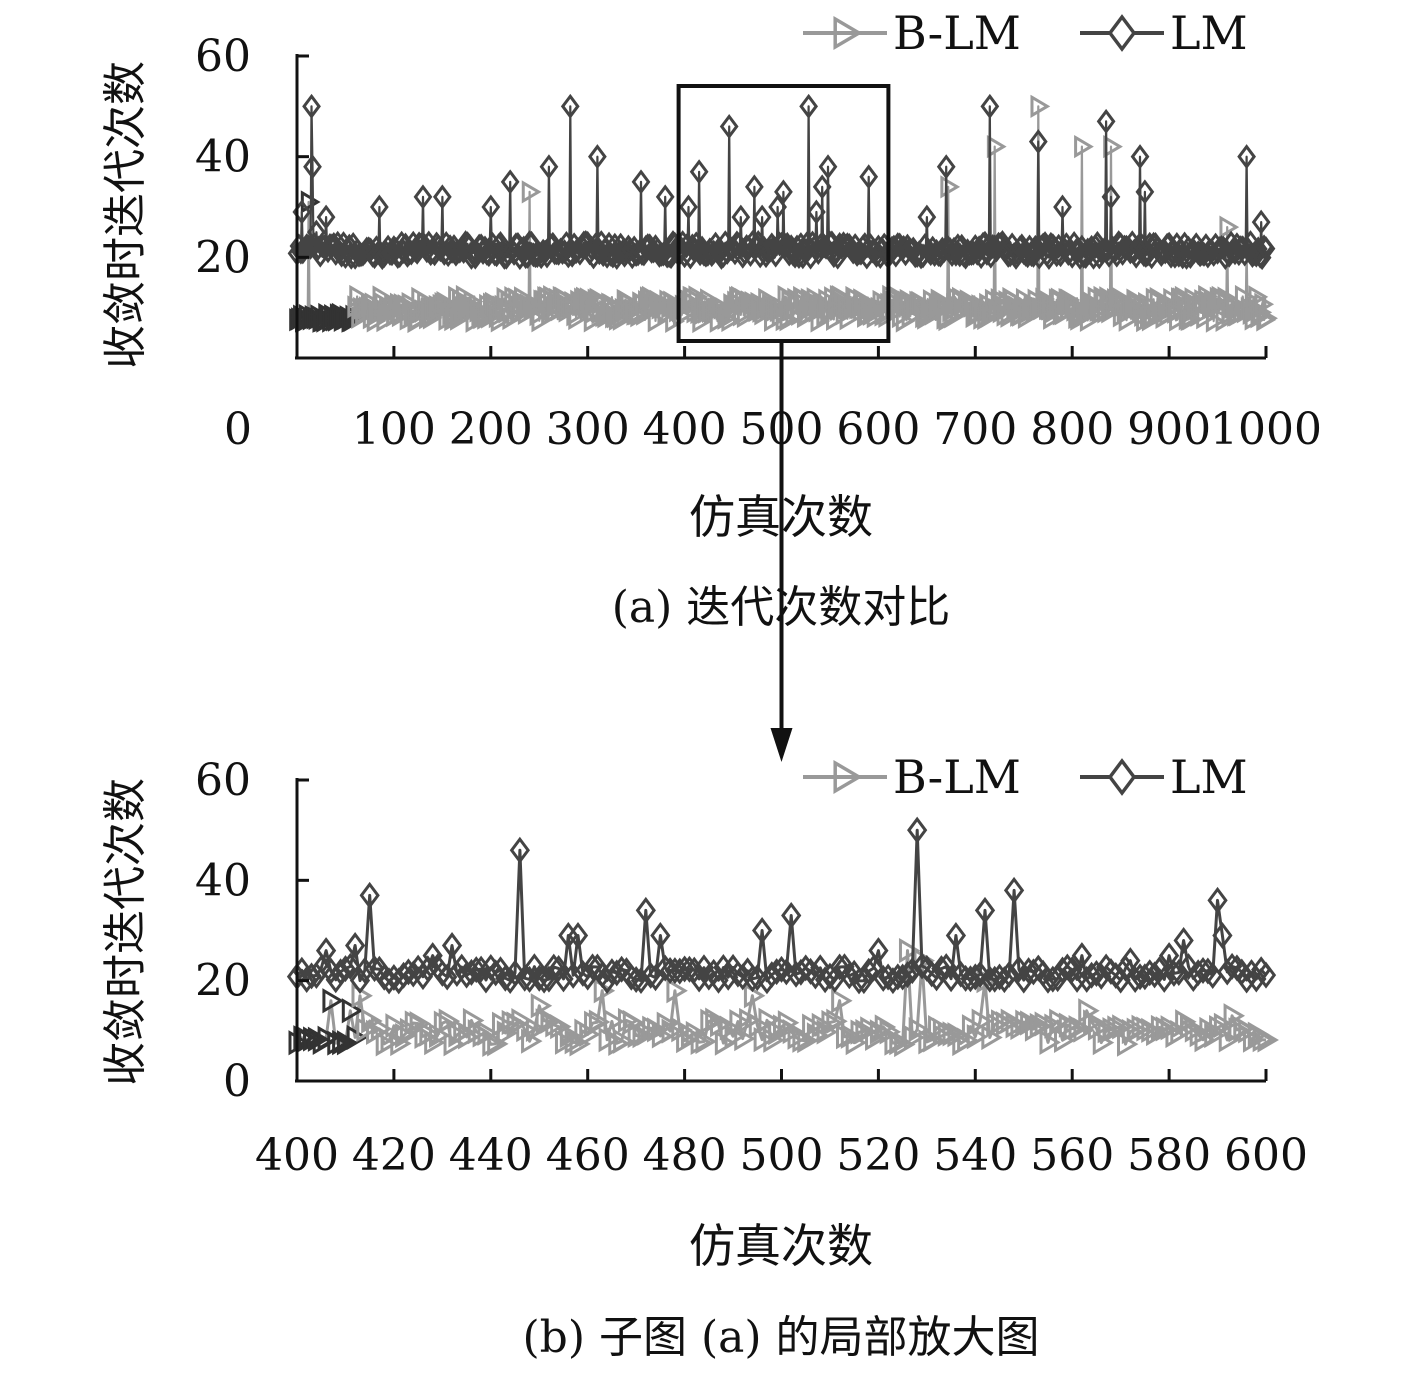 This screenshot has height=1388, width=1417. What do you see at coordinates (782, 1155) in the screenshot?
I see `chart-b-x-tick-label: 500` at bounding box center [782, 1155].